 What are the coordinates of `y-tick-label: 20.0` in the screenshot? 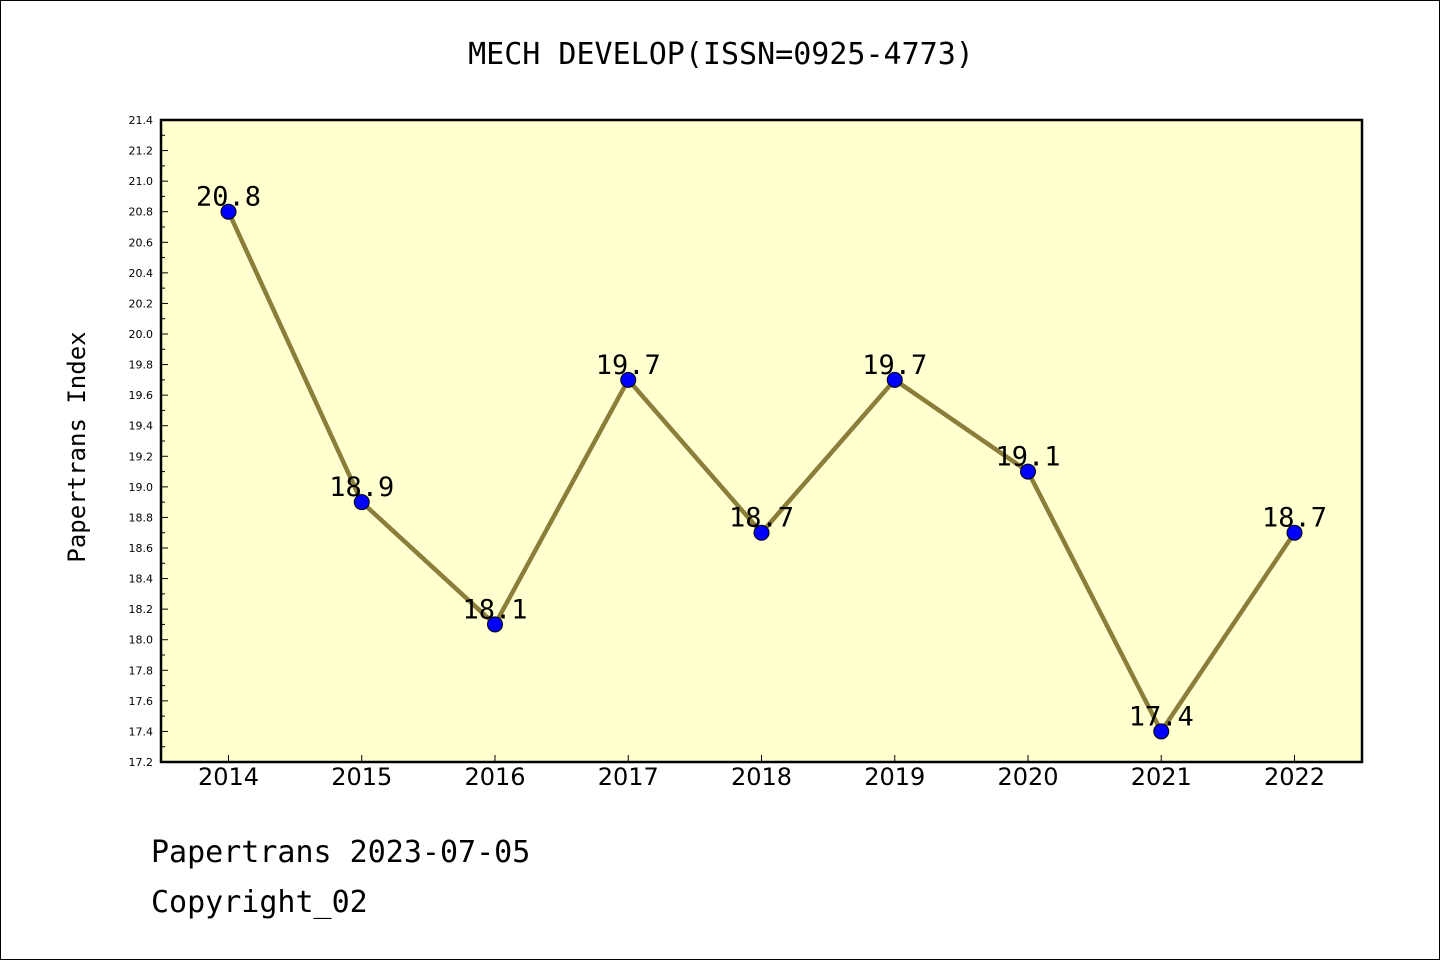 It's located at (141, 334).